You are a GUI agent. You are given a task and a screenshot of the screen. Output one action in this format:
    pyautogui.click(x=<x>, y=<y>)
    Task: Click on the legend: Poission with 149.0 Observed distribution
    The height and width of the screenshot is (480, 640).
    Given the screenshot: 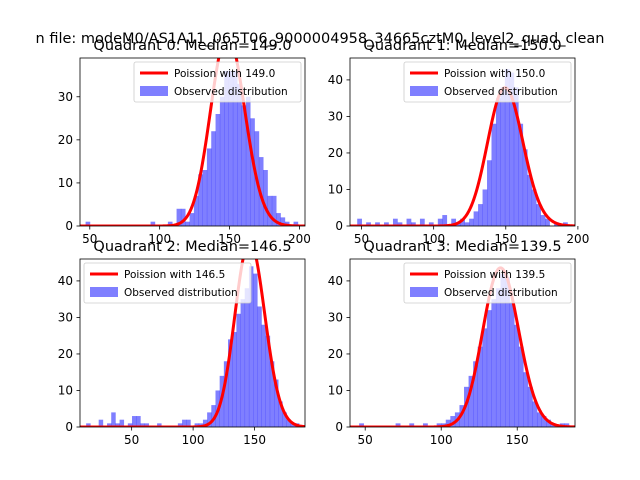 What is the action you would take?
    pyautogui.click(x=217, y=82)
    